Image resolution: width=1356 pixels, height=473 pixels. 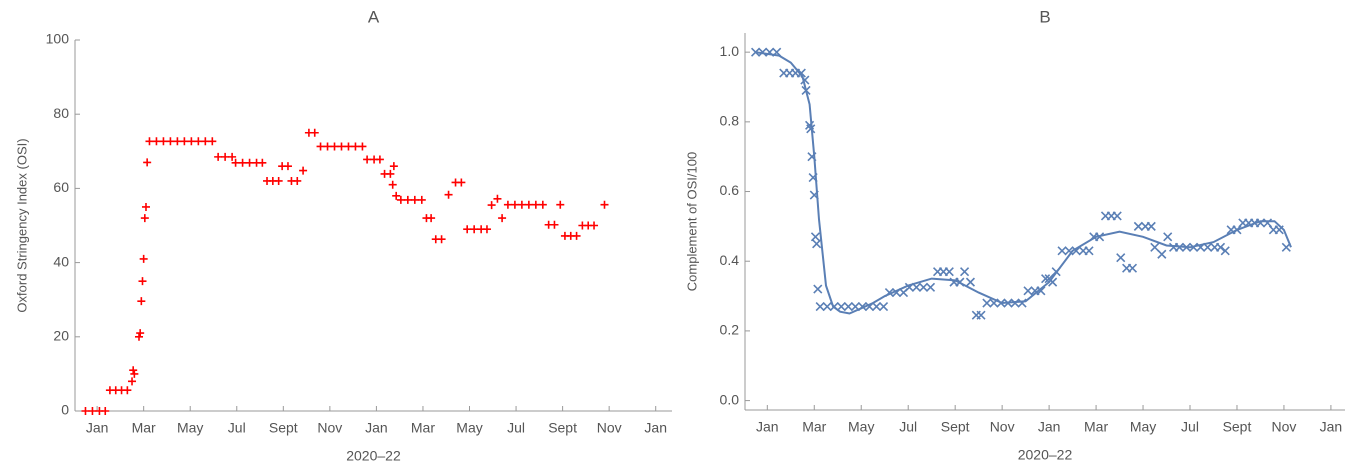 I want to click on y-tick-label: 40, so click(x=61, y=261).